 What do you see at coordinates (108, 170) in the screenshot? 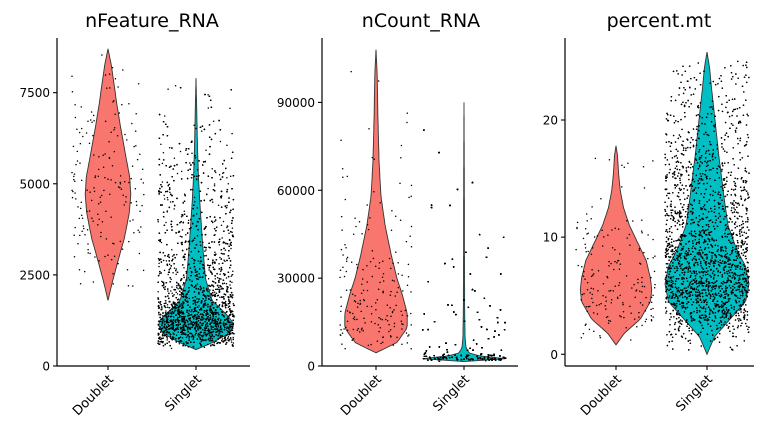
I see `jitter-points-doublet` at bounding box center [108, 170].